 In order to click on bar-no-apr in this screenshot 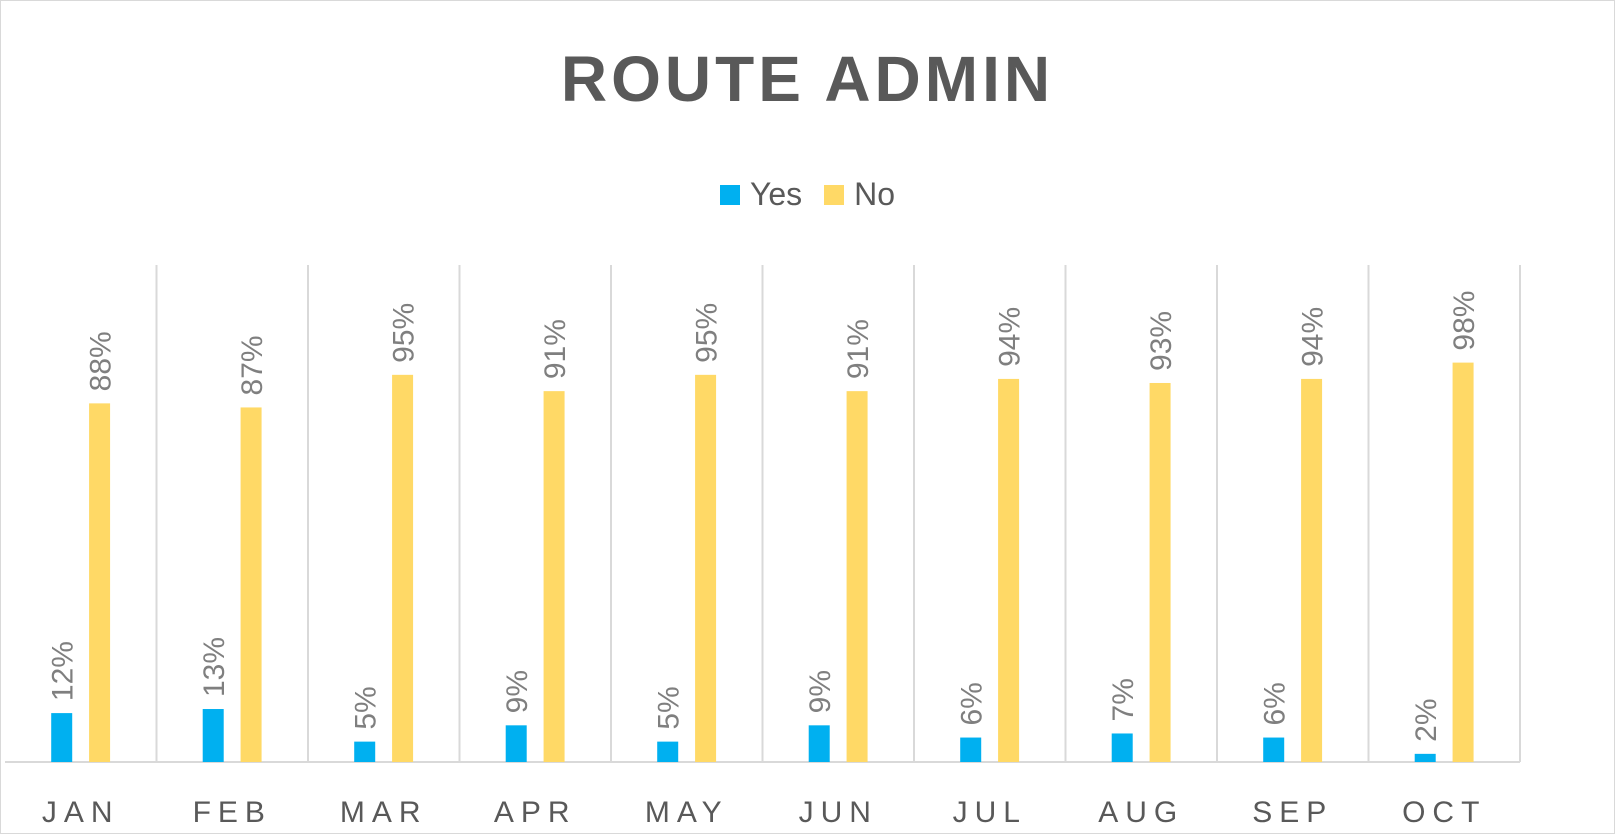, I will do `click(554, 576)`.